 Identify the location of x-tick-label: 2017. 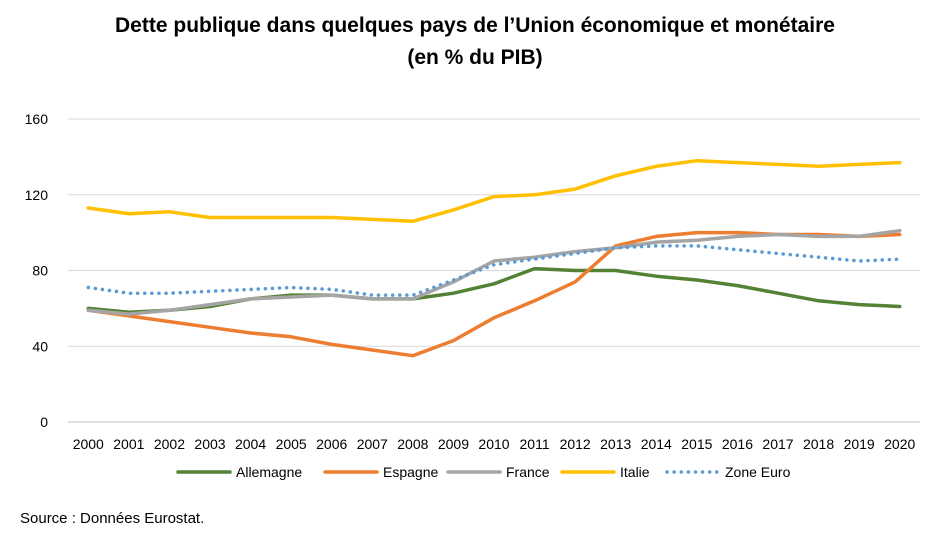
(777, 444).